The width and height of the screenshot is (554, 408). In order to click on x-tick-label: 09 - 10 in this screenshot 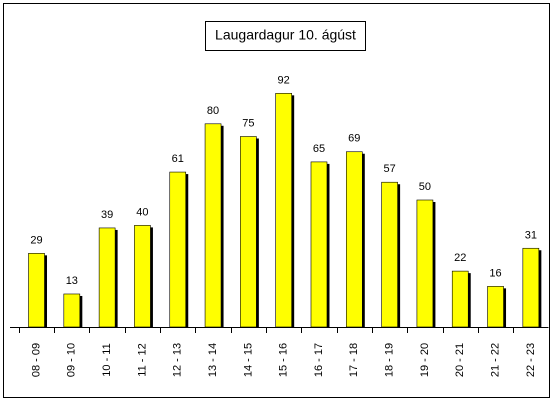, I will do `click(72, 360)`.